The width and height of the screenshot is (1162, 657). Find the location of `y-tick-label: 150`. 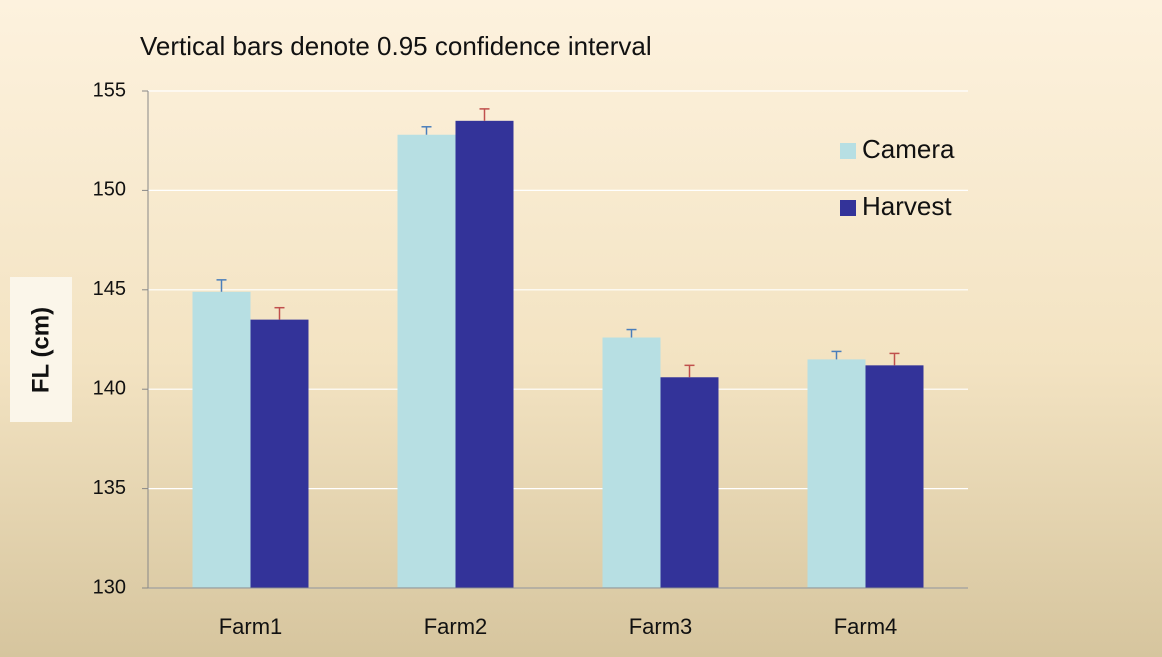

y-tick-label: 150 is located at coordinates (109, 190).